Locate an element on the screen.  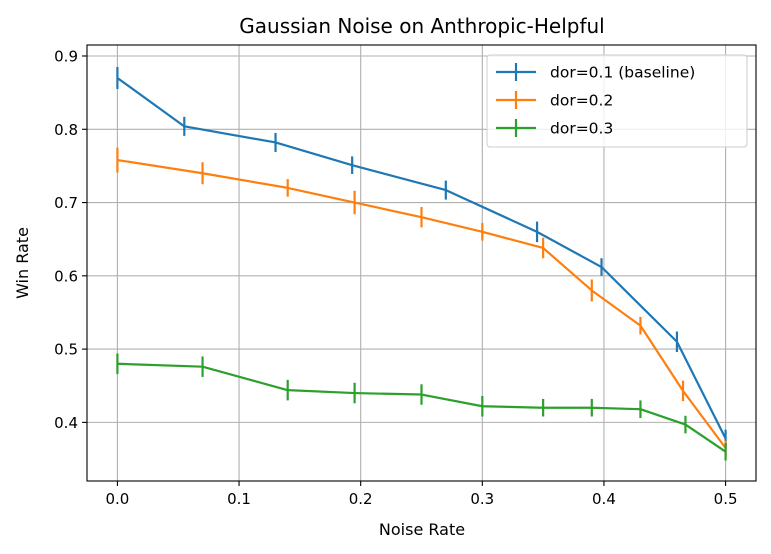
x-tick-label: 0.4 is located at coordinates (604, 499).